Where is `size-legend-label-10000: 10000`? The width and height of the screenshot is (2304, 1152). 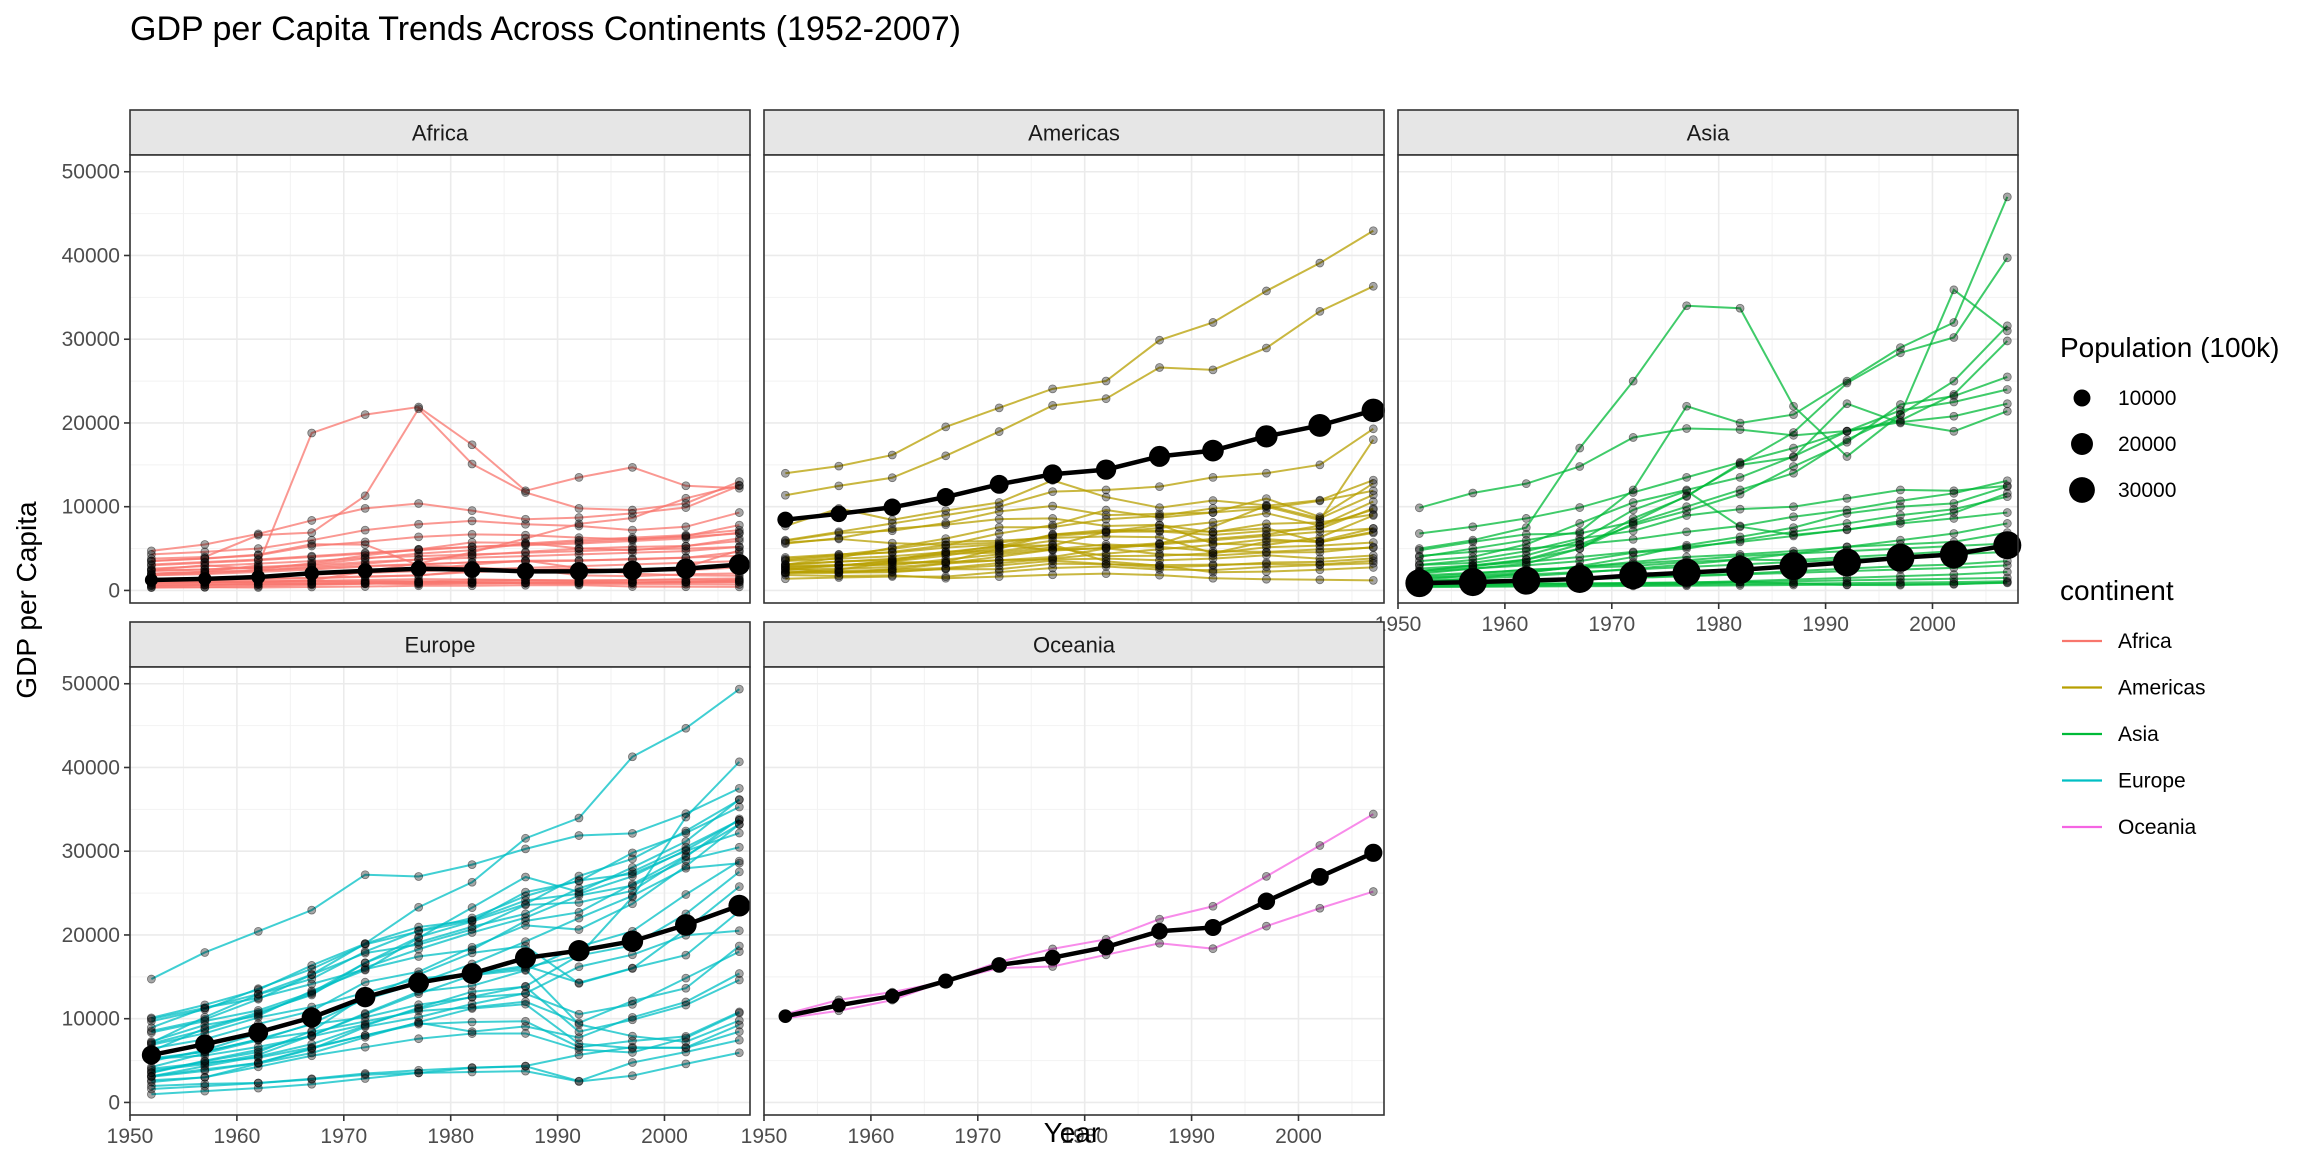
size-legend-label-10000: 10000 is located at coordinates (2147, 398).